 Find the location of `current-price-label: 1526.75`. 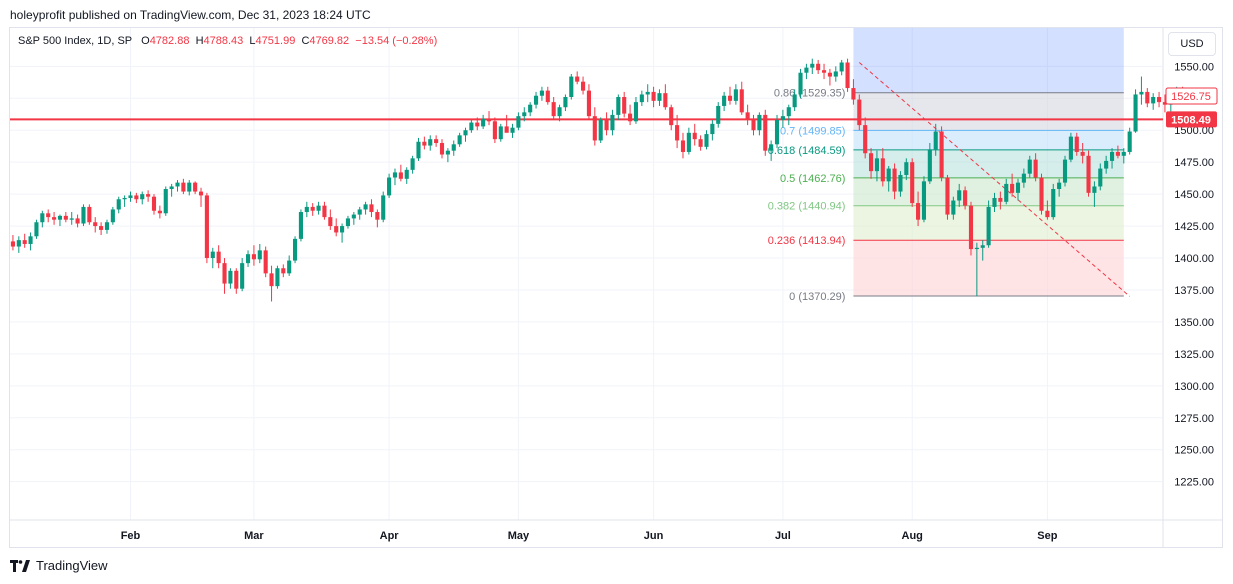

current-price-label: 1526.75 is located at coordinates (1191, 97).